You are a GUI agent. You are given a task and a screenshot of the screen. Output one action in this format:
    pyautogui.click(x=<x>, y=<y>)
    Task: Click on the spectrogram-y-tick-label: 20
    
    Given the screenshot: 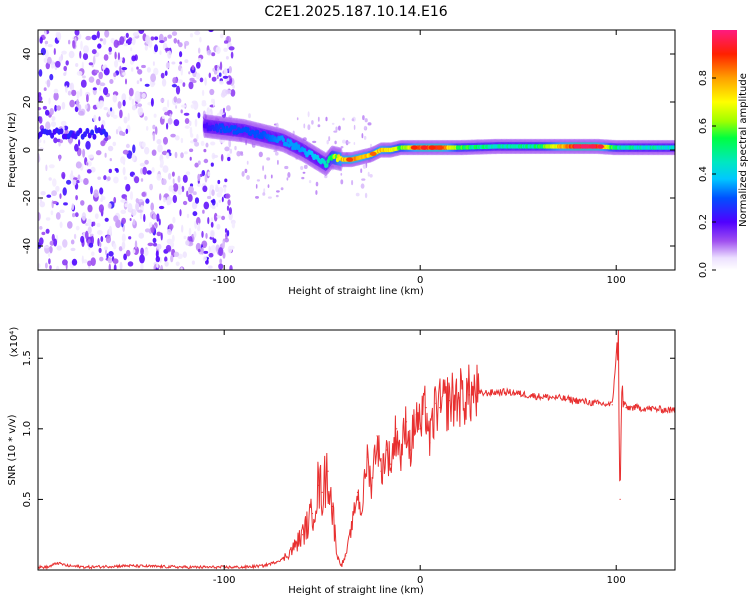 What is the action you would take?
    pyautogui.click(x=27, y=102)
    